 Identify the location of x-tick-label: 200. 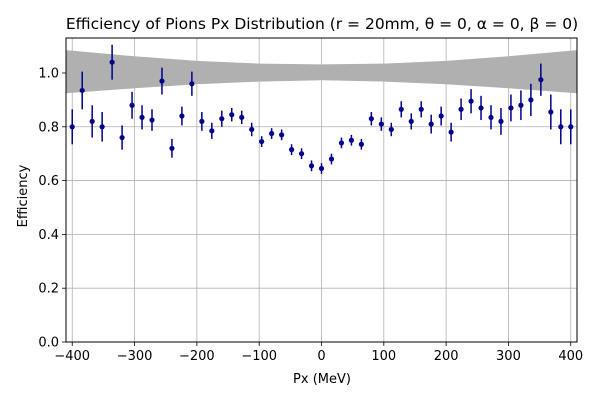
(446, 356).